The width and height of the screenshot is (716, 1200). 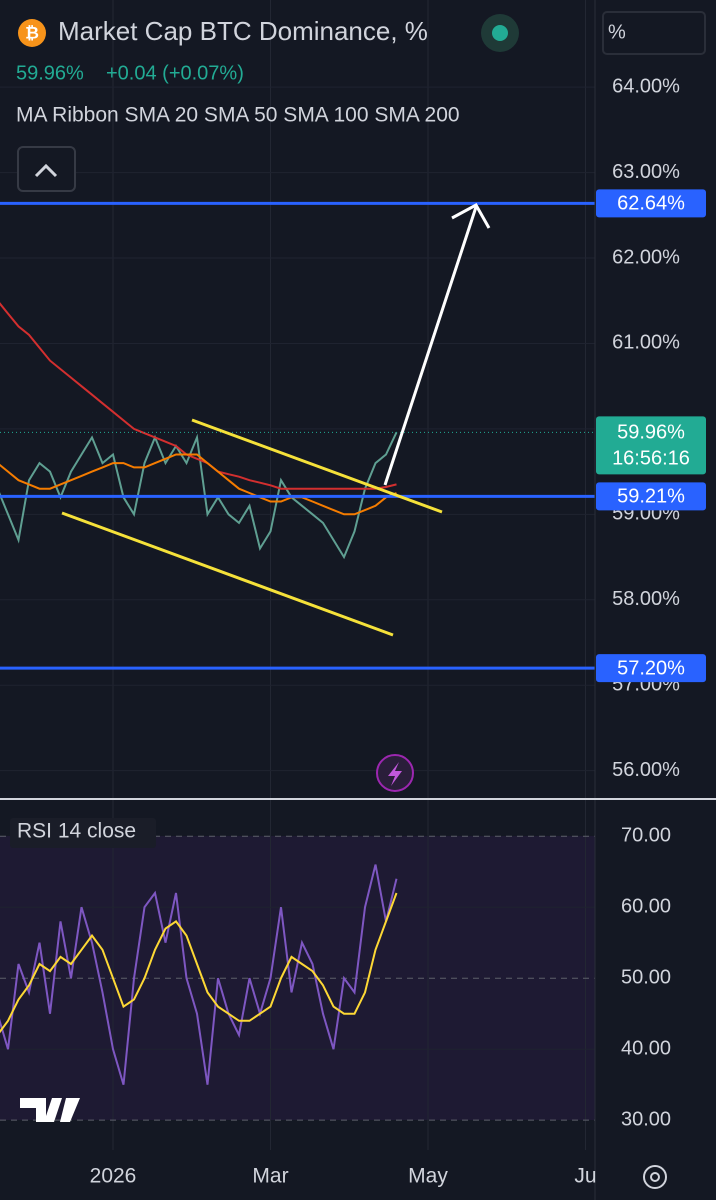 What do you see at coordinates (651, 445) in the screenshot?
I see `last-price-box` at bounding box center [651, 445].